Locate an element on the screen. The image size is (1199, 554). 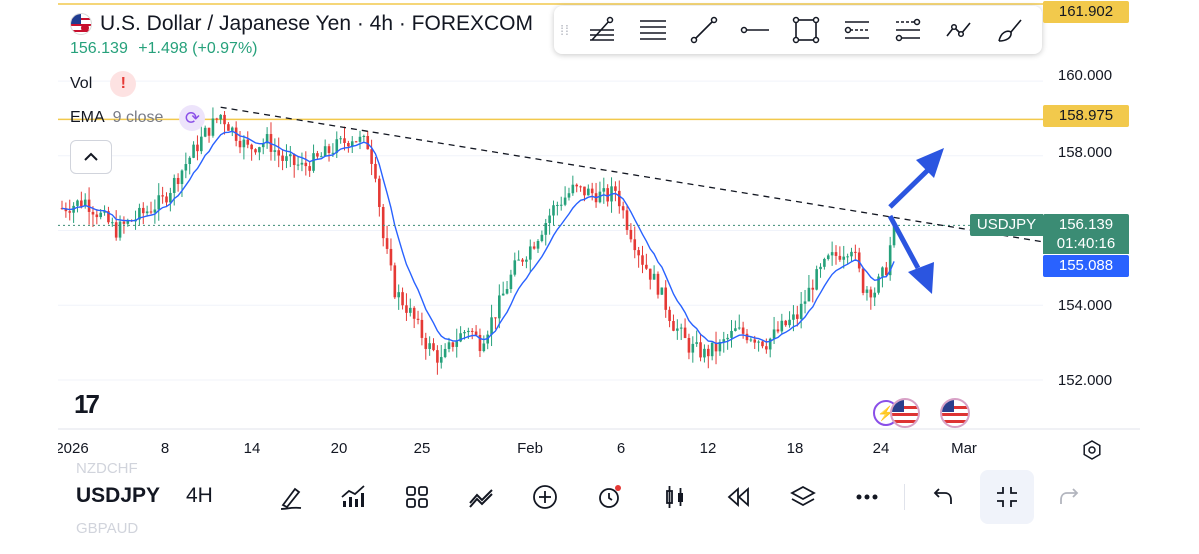
compare-icon is located at coordinates (481, 497).